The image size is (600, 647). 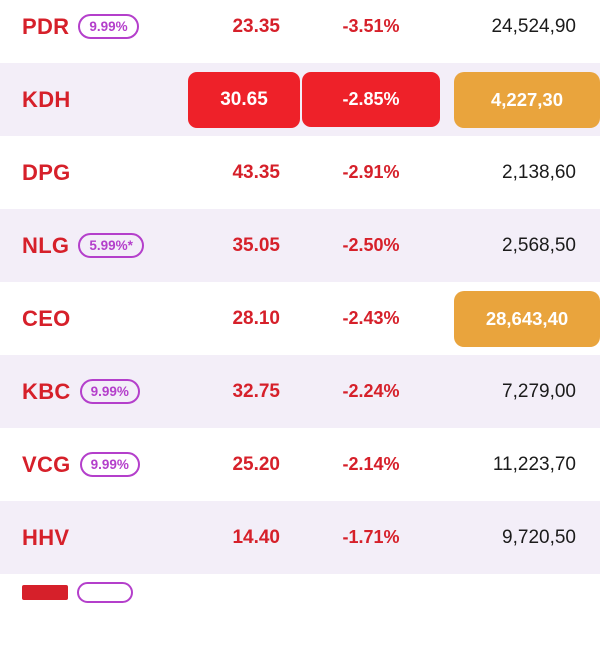 What do you see at coordinates (46, 172) in the screenshot?
I see `ticker-symbol: DPG` at bounding box center [46, 172].